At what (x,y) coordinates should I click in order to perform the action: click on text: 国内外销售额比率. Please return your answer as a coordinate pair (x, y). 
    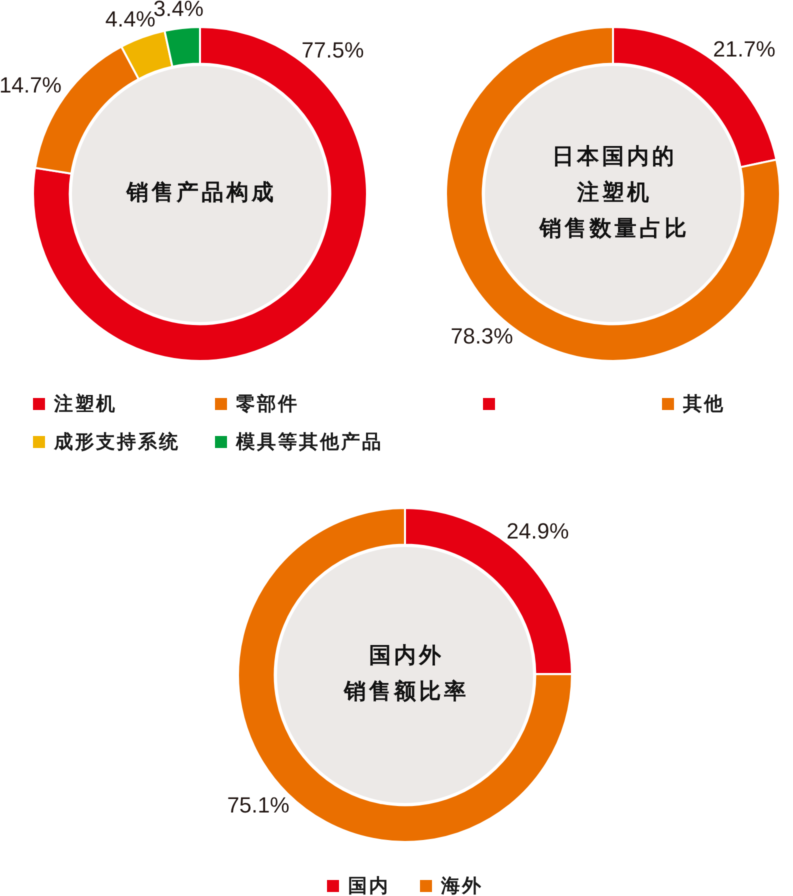
    Looking at the image, I should click on (406, 674).